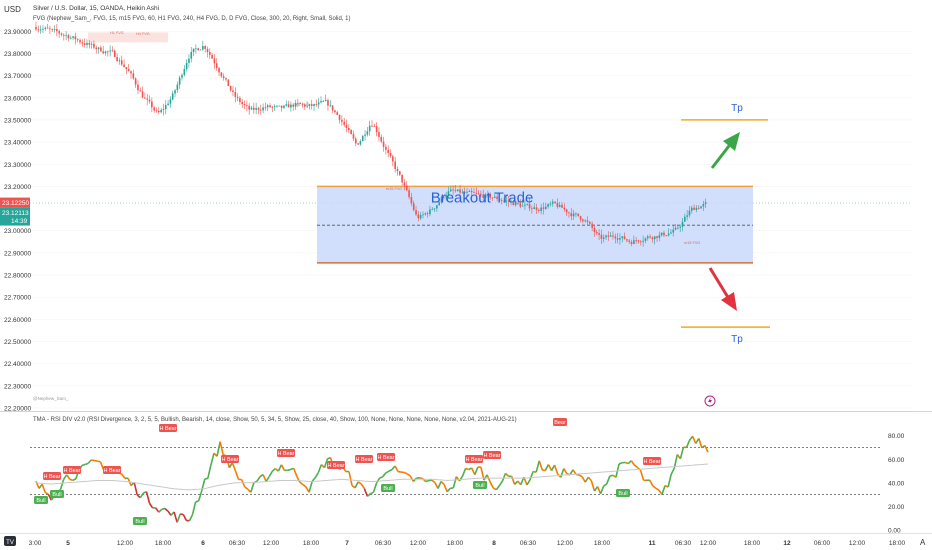 This screenshot has height=550, width=932. I want to click on alert-icon, so click(710, 401).